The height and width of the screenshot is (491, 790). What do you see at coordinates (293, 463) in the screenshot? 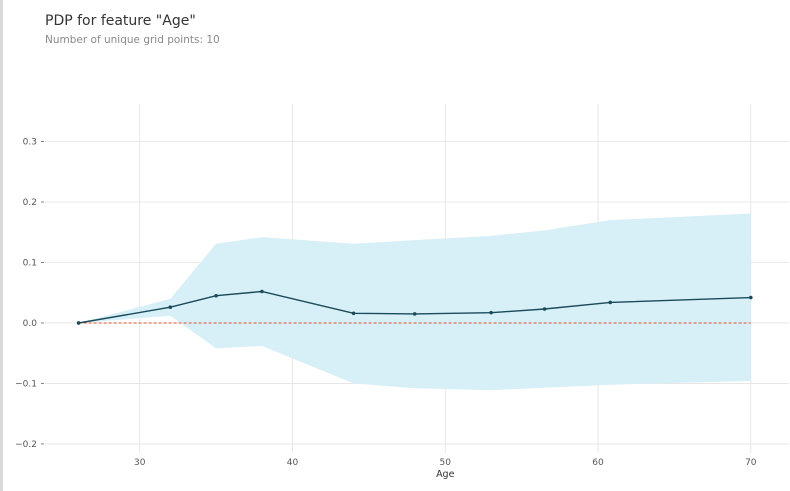
I see `x-tick-label: 40` at bounding box center [293, 463].